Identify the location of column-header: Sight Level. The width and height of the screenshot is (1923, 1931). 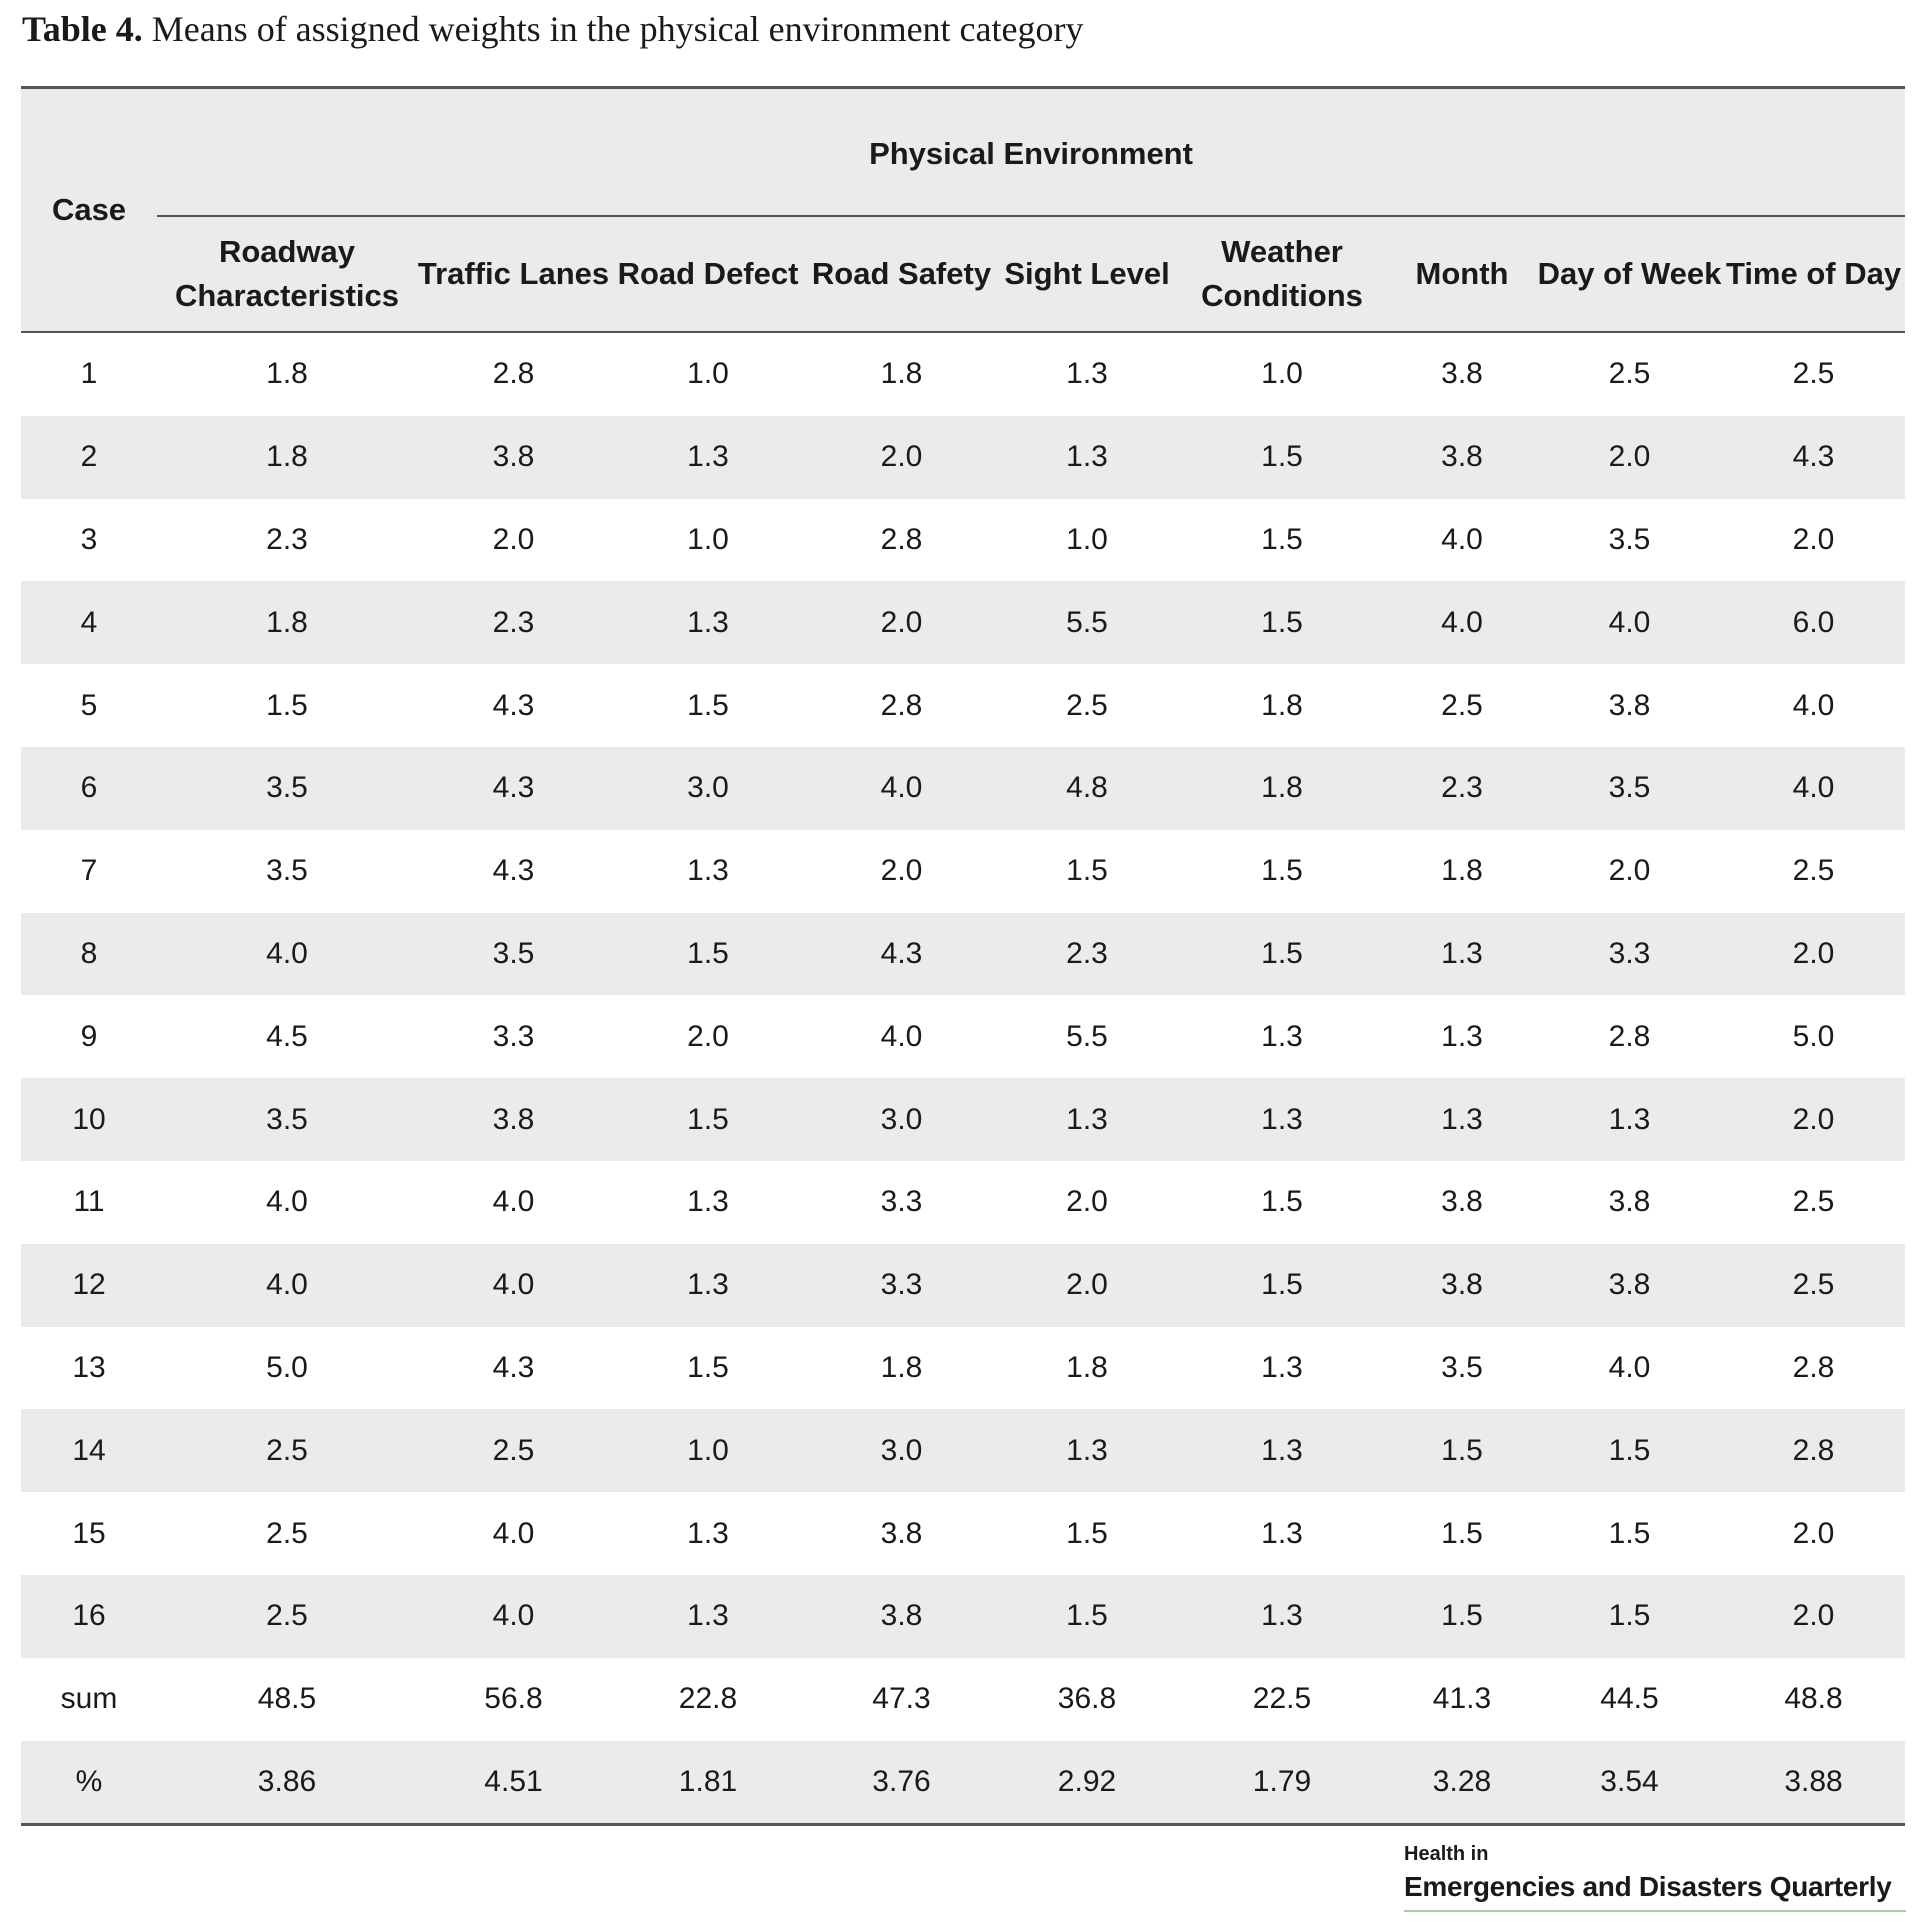
(1087, 274).